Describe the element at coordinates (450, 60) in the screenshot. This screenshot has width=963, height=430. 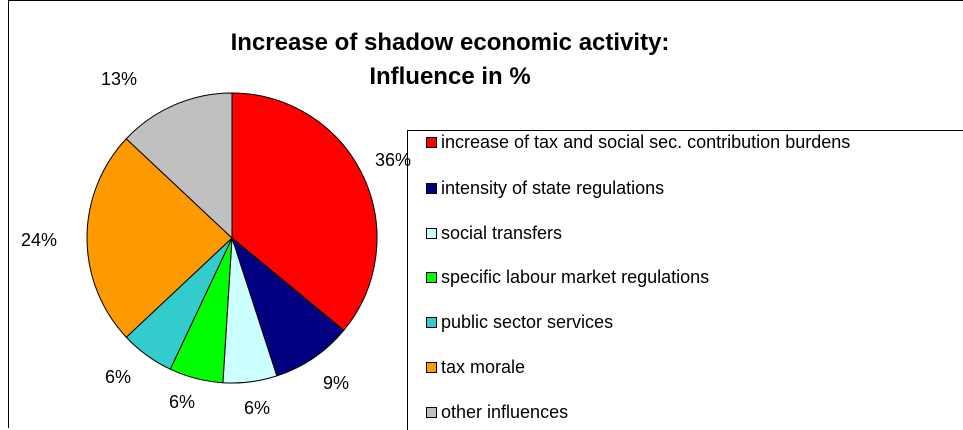
I see `chart-title: Increase of shadow economic activity` at that location.